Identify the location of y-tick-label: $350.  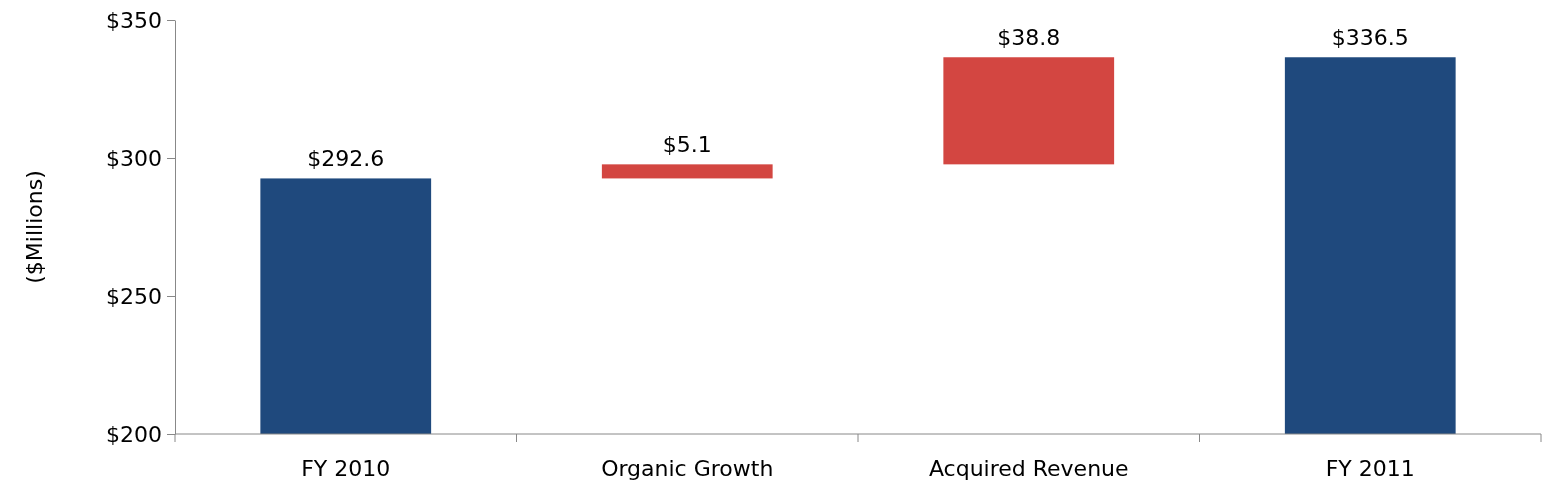
(134, 20).